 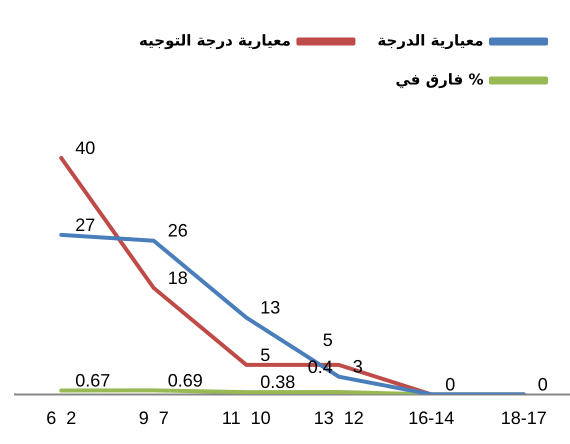 I want to click on data-label: 0.4, so click(x=320, y=367).